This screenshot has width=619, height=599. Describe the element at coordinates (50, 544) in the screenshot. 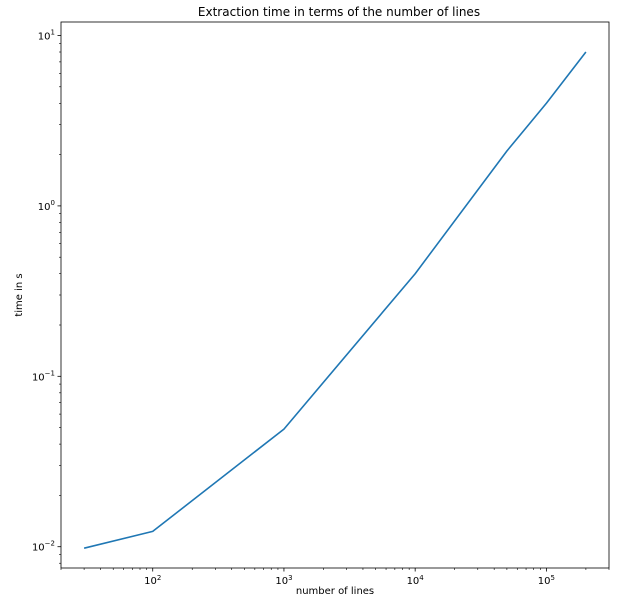

I see `y-tick-exponent: −2` at that location.